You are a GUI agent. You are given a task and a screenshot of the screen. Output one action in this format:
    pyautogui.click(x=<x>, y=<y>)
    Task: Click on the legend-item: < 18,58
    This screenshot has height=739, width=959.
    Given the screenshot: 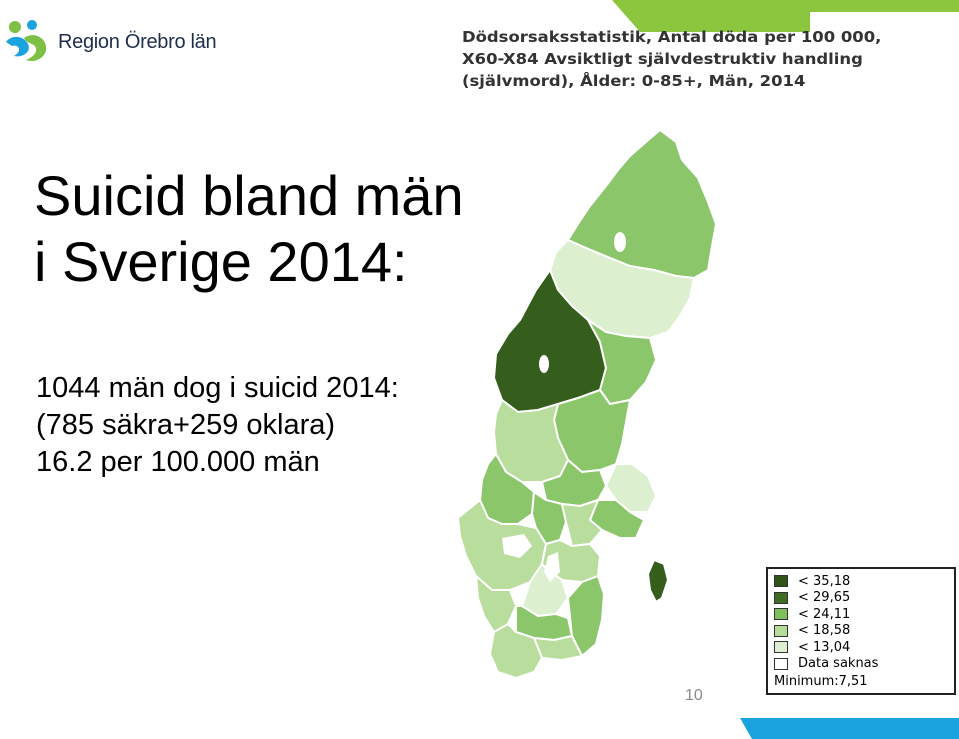 What is the action you would take?
    pyautogui.click(x=861, y=631)
    